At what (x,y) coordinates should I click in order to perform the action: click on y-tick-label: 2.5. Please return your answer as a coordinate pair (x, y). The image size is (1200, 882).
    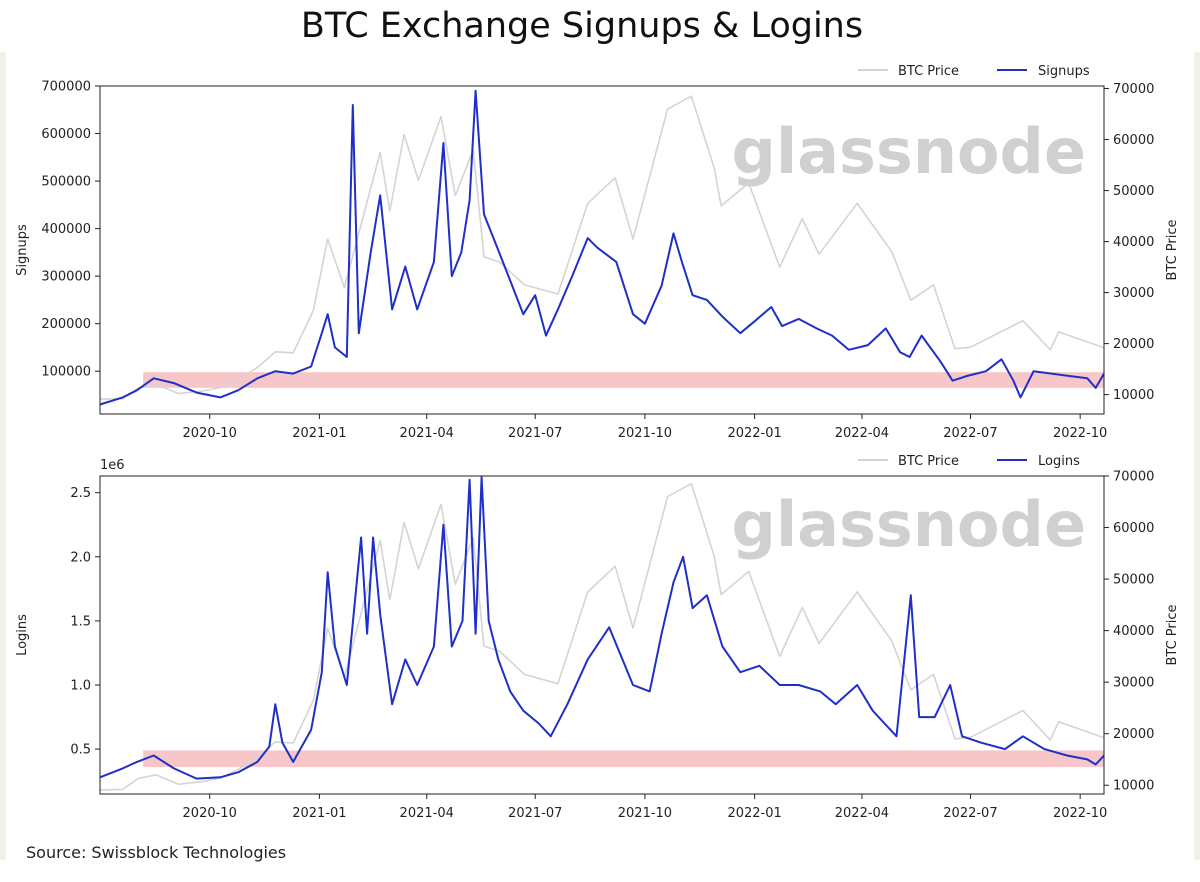
    Looking at the image, I should click on (80, 493).